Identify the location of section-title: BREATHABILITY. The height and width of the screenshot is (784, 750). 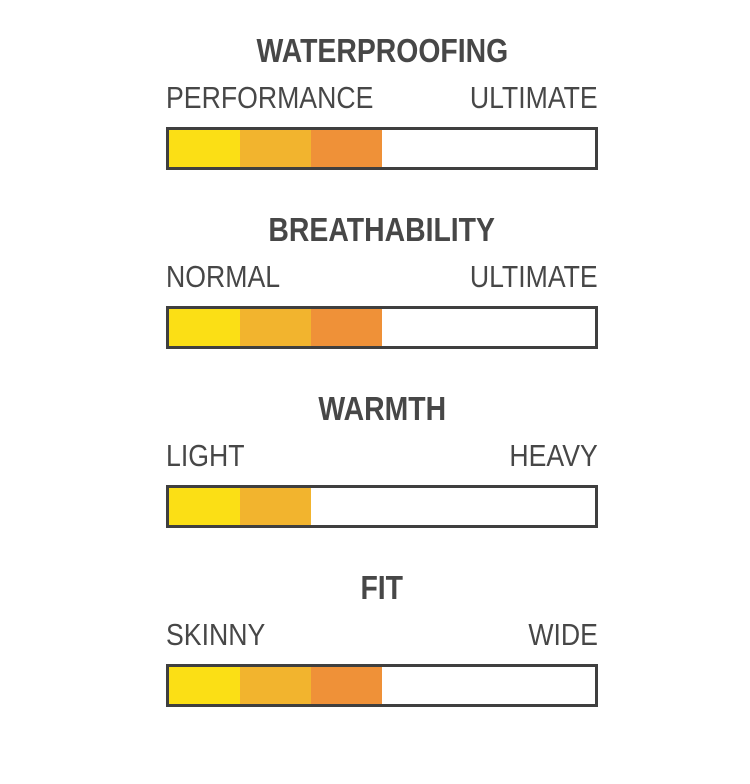
(382, 229).